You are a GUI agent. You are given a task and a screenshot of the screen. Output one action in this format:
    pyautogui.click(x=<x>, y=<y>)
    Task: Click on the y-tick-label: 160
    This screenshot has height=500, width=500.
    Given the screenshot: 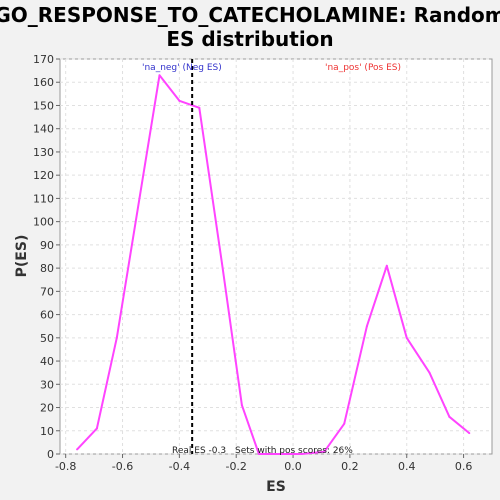 What is the action you would take?
    pyautogui.click(x=43, y=82)
    